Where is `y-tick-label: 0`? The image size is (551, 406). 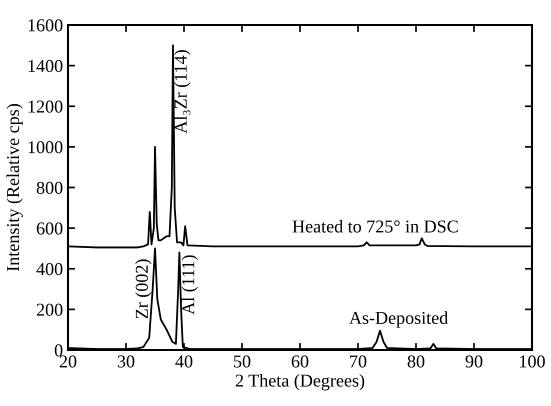 y-tick-label: 0 is located at coordinates (58, 350).